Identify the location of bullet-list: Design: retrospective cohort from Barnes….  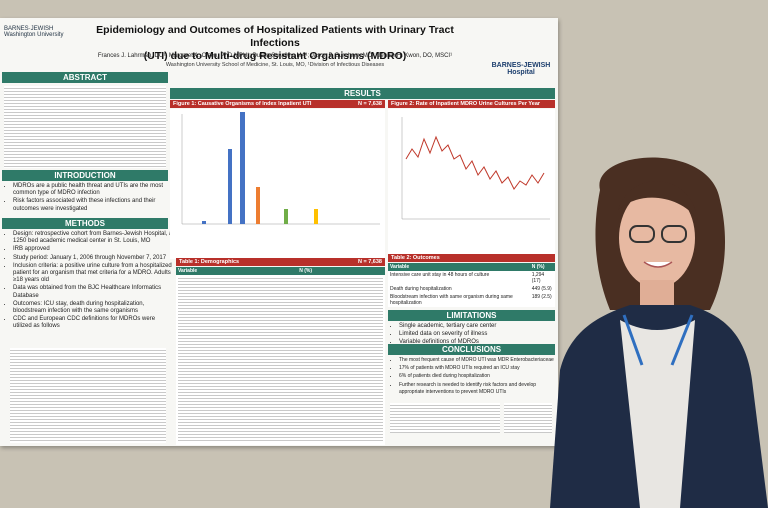
(88, 281).